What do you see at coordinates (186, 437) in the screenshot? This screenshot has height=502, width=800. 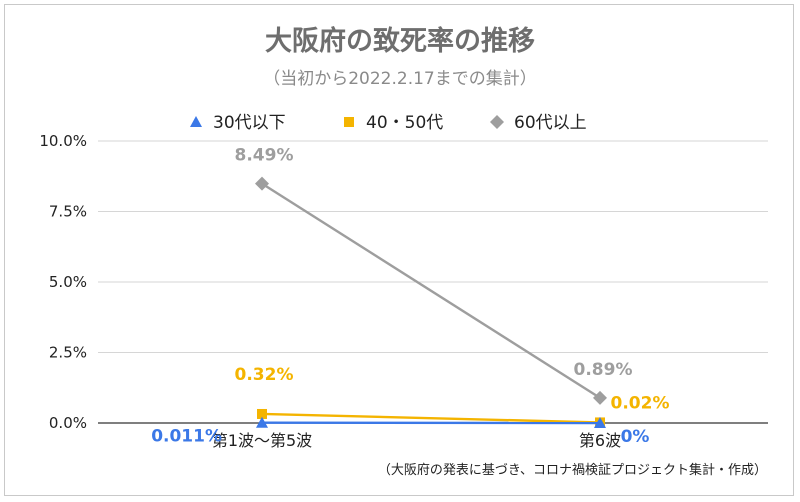 I see `data-label: 0.011%` at bounding box center [186, 437].